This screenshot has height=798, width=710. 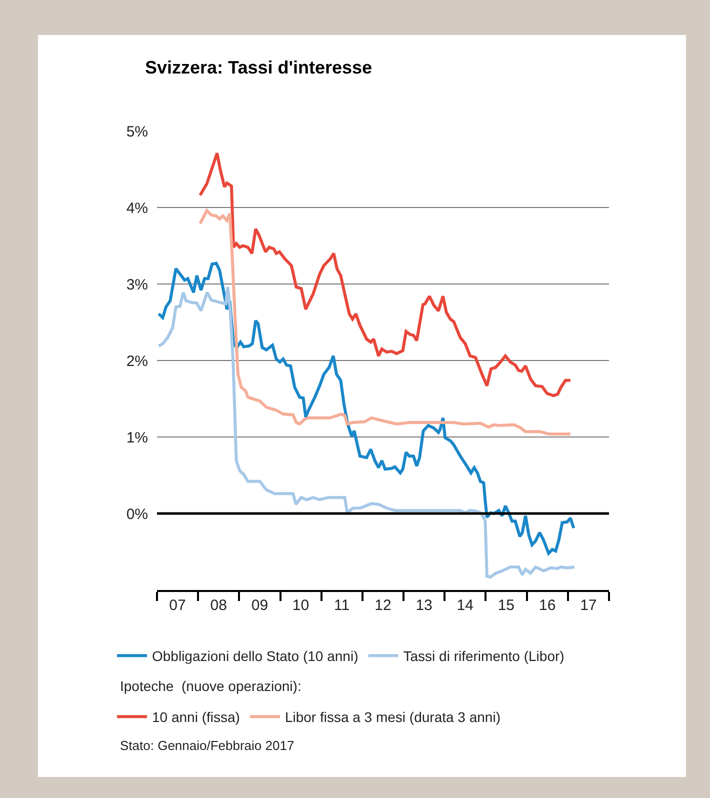 I want to click on chart-title: Svizzera: Tassi d'interesse, so click(x=258, y=67).